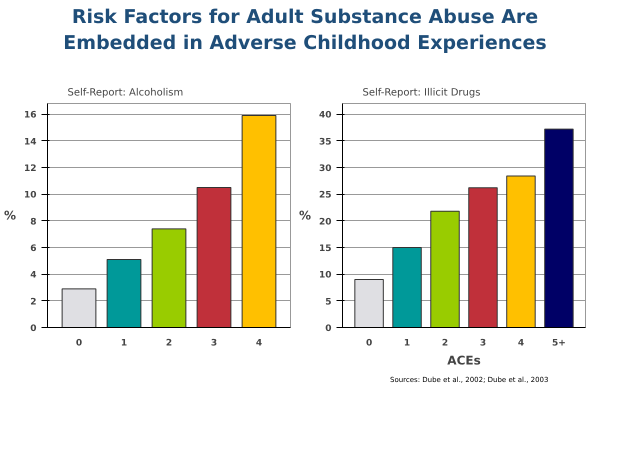  What do you see at coordinates (325, 169) in the screenshot?
I see `y-tick-label: 30` at bounding box center [325, 169].